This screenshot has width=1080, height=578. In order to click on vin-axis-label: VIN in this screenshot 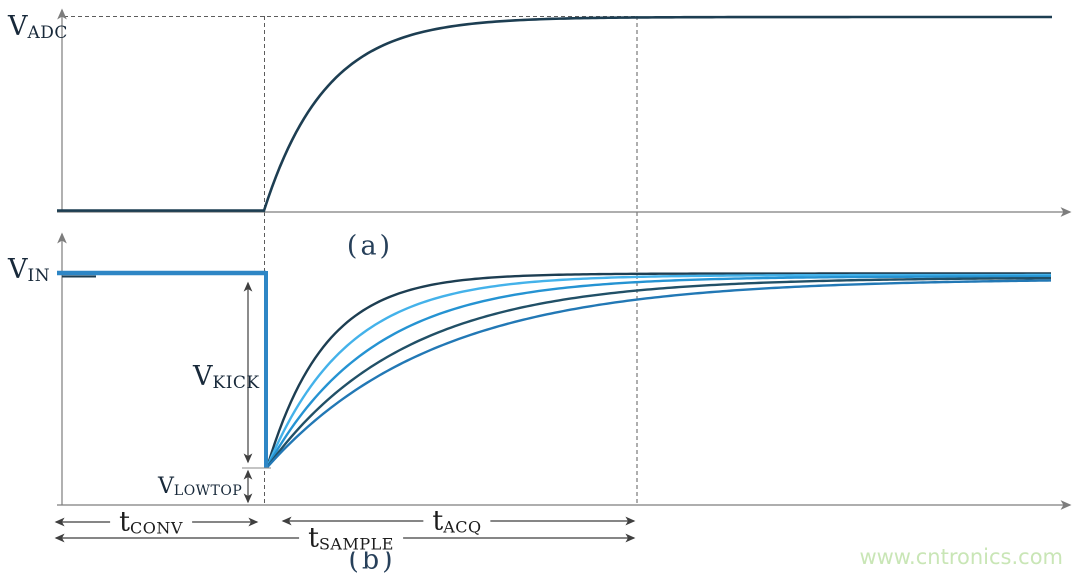, I will do `click(29, 270)`.